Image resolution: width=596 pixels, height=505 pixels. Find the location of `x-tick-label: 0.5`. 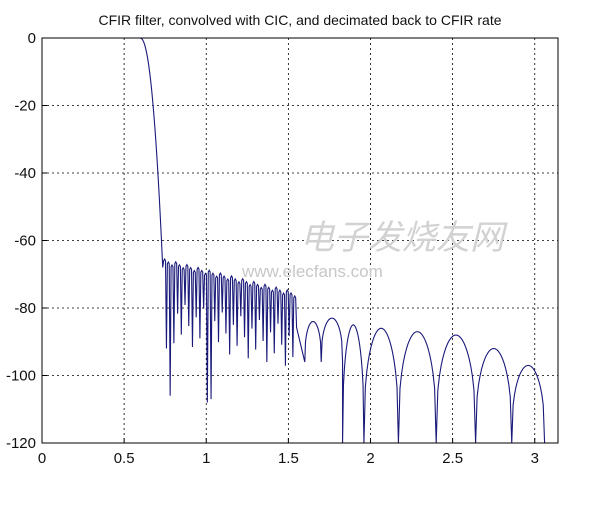

x-tick-label: 0.5 is located at coordinates (124, 458).